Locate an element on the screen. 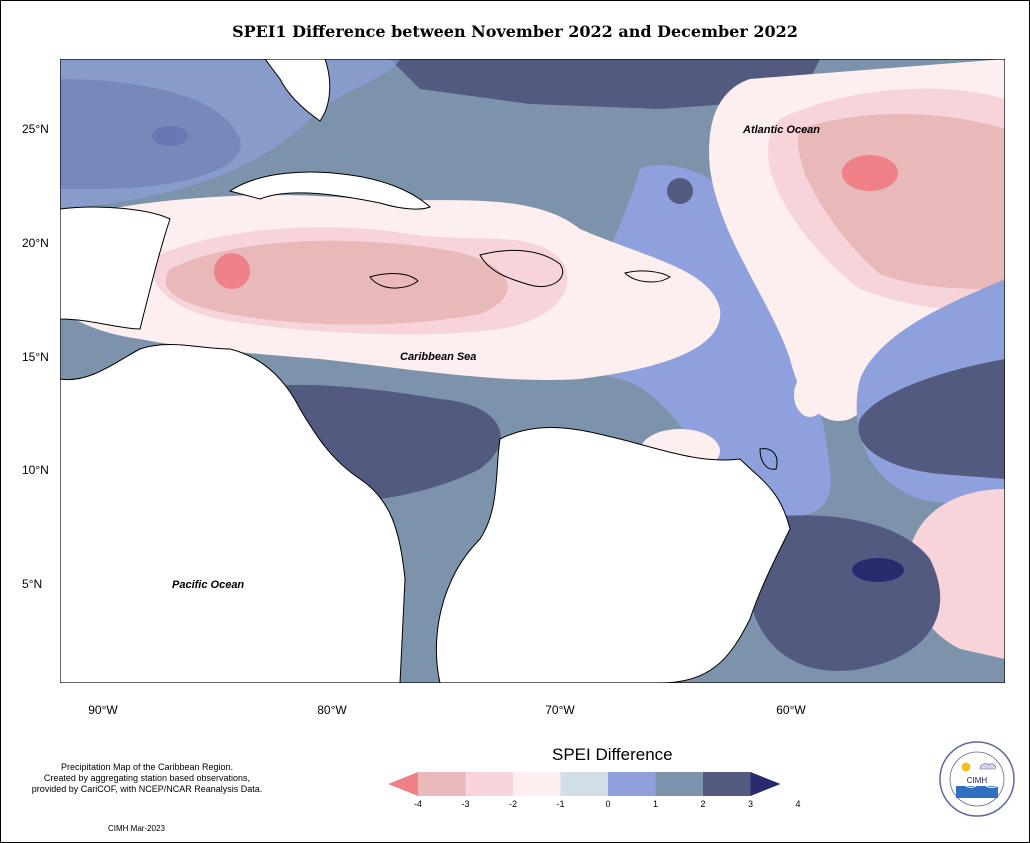  legend-tick-label: 4 is located at coordinates (798, 804).